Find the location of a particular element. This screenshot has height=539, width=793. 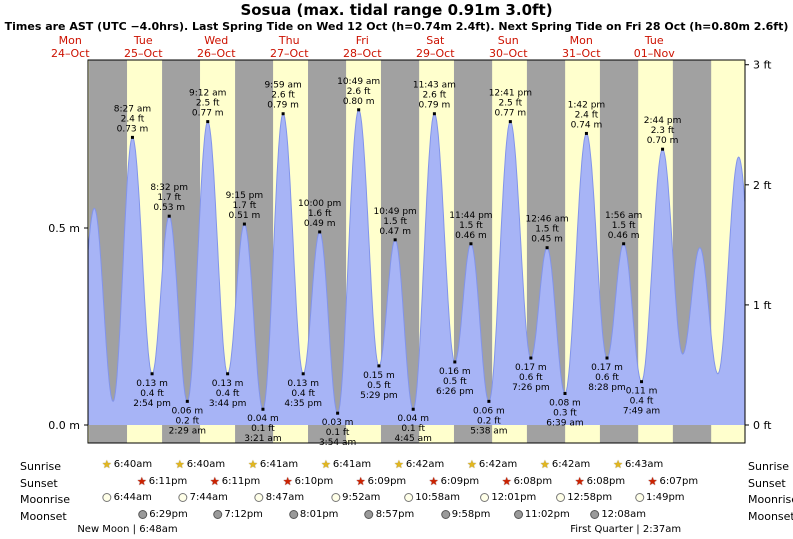

tide-event-label: 0.15 m0.5 ft5:29 pm is located at coordinates (379, 386).